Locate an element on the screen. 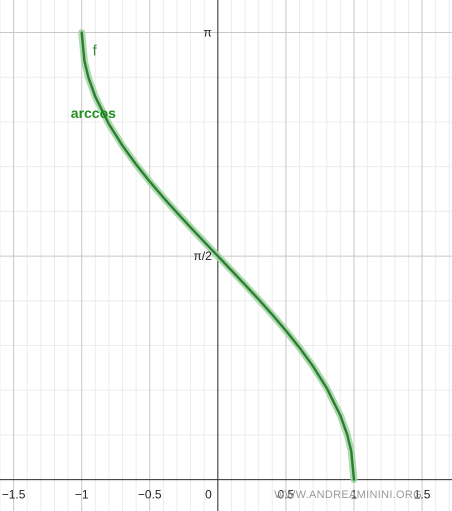 The height and width of the screenshot is (511, 452). function-name-label: f is located at coordinates (95, 51).